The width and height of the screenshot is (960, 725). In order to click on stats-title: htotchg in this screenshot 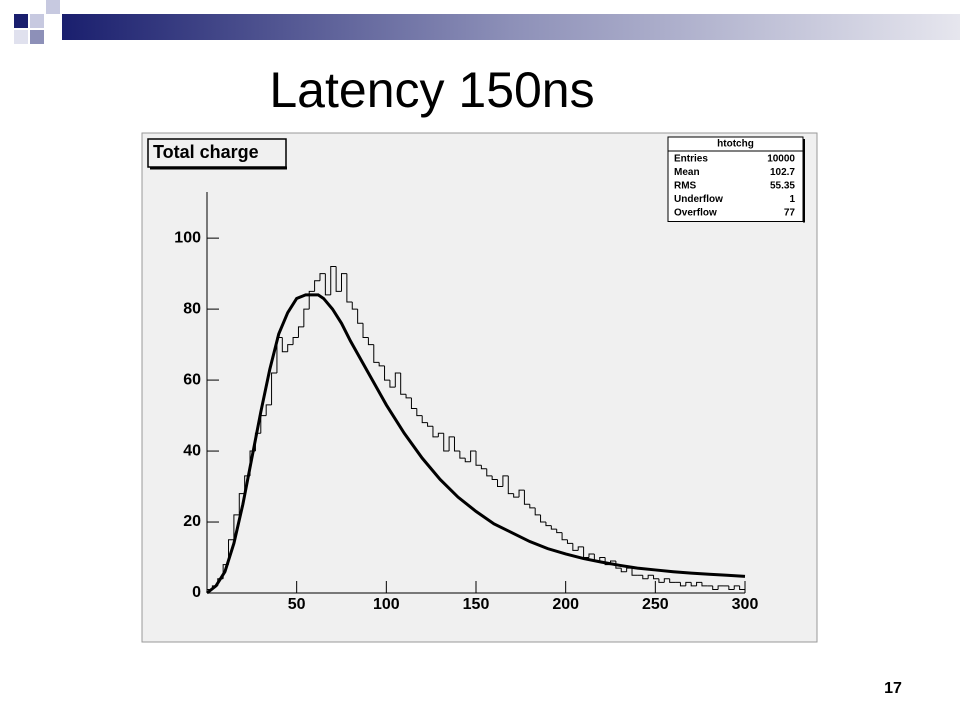, I will do `click(735, 144)`.